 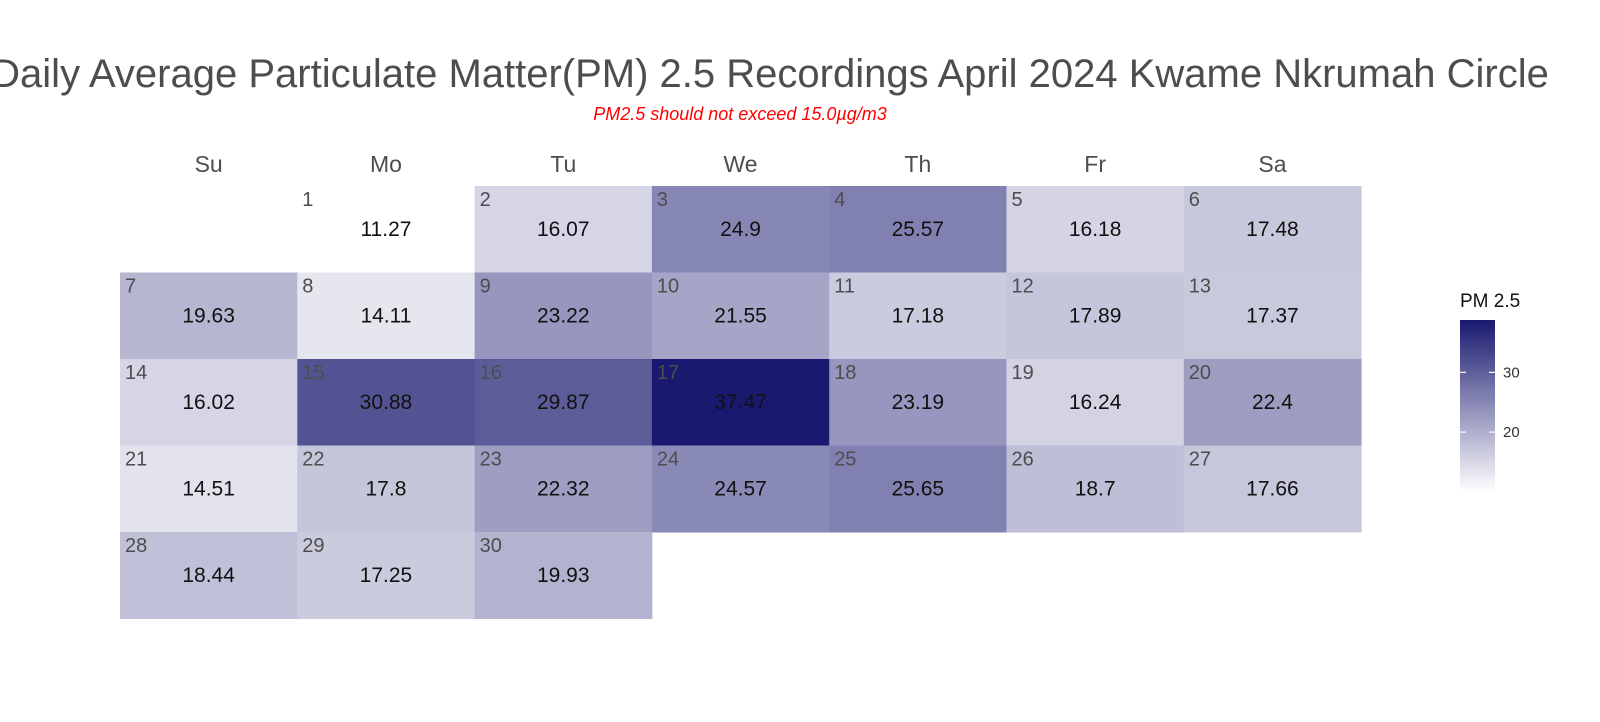 What do you see at coordinates (1095, 316) in the screenshot?
I see `value-label: 17.89` at bounding box center [1095, 316].